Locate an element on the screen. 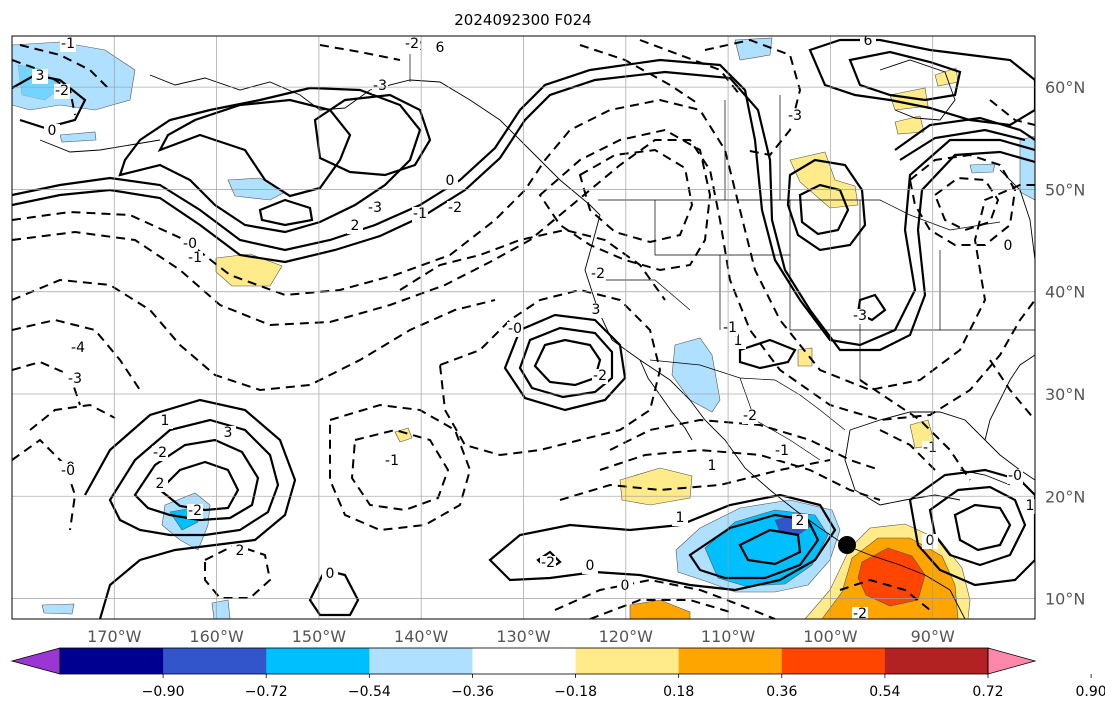 This screenshot has width=1105, height=712. contour-label: -4 is located at coordinates (78, 348).